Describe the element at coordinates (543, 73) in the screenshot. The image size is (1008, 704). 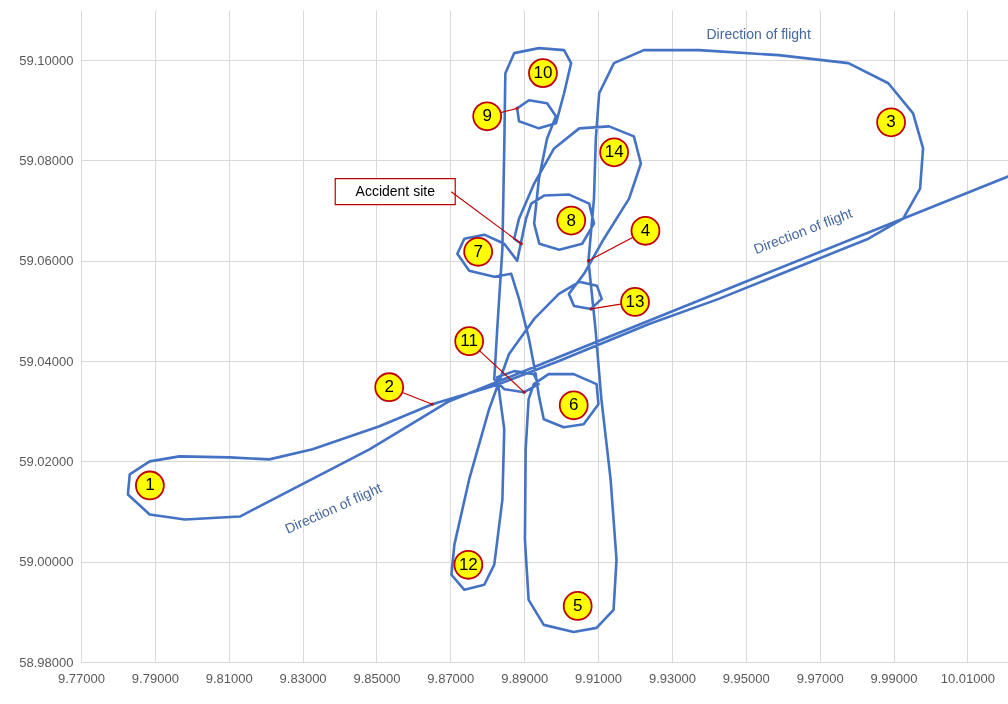
I see `annotation: 10` at that location.